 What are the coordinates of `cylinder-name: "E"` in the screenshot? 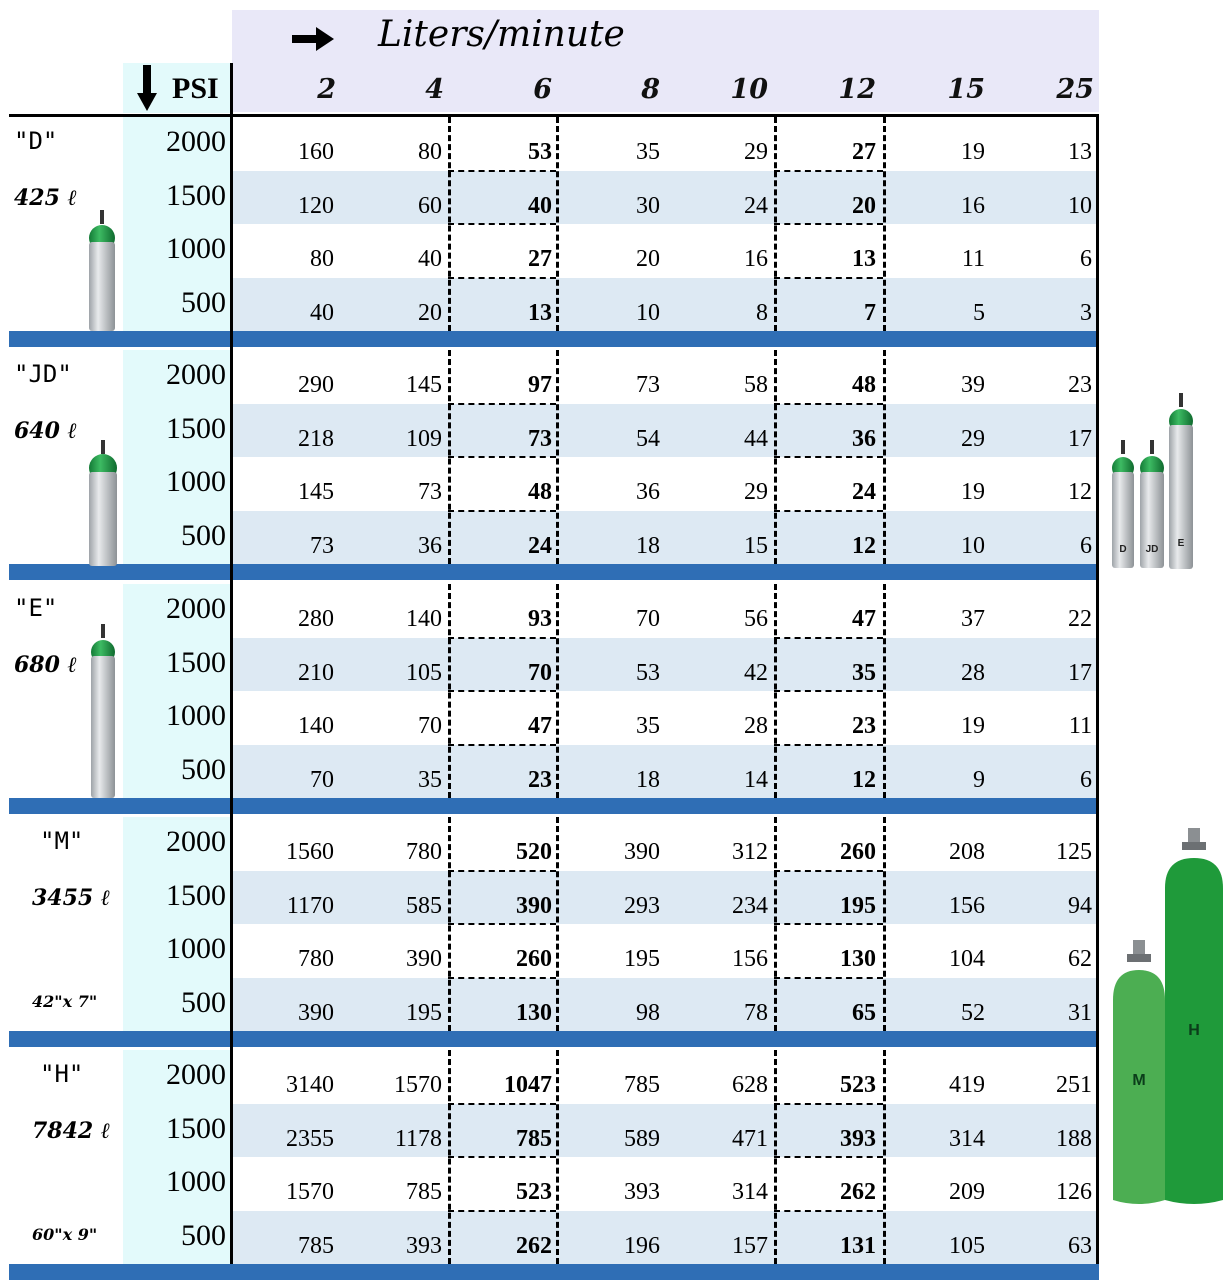 It's located at (36, 608).